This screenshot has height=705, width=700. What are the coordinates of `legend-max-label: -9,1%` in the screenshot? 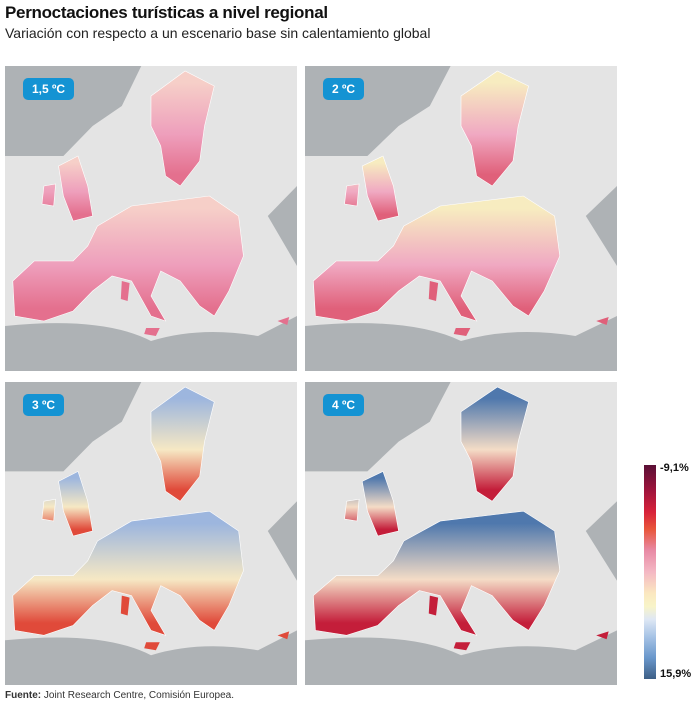 It's located at (674, 468).